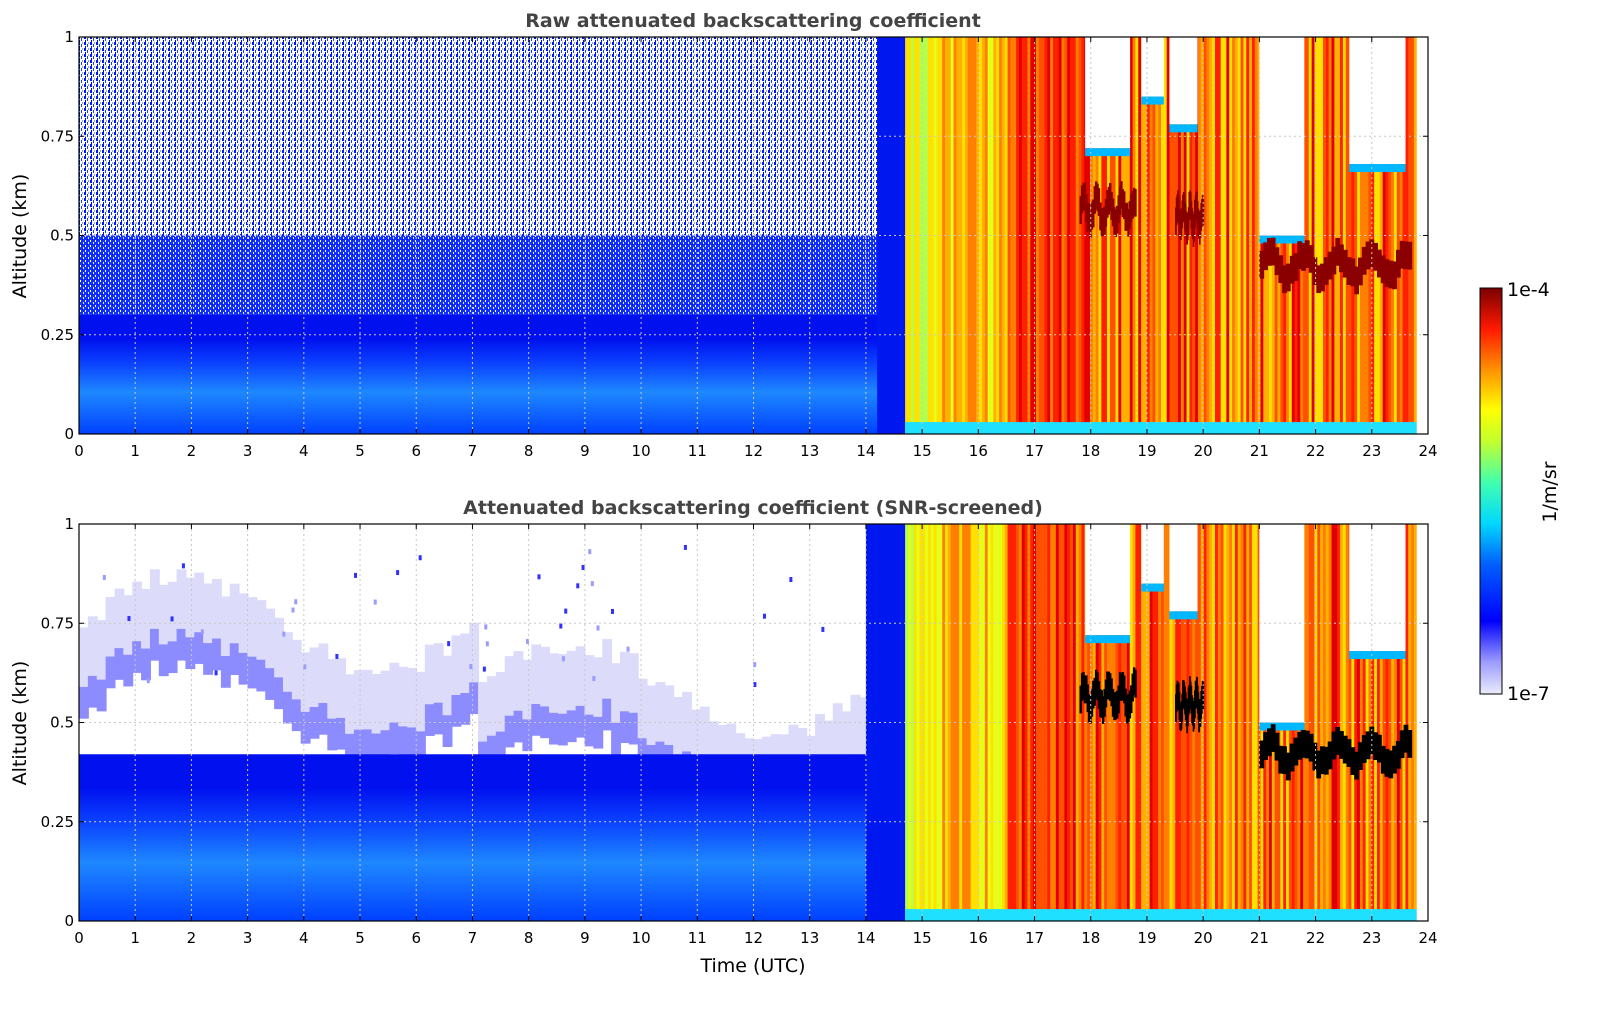 The width and height of the screenshot is (1621, 1020). I want to click on x-tick-label: 20, so click(1203, 451).